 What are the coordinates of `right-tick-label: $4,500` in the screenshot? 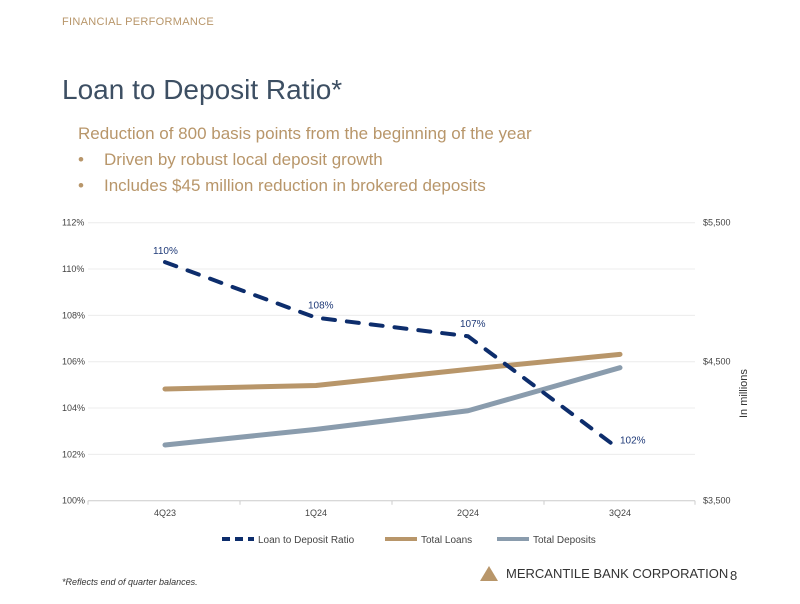 It's located at (717, 362).